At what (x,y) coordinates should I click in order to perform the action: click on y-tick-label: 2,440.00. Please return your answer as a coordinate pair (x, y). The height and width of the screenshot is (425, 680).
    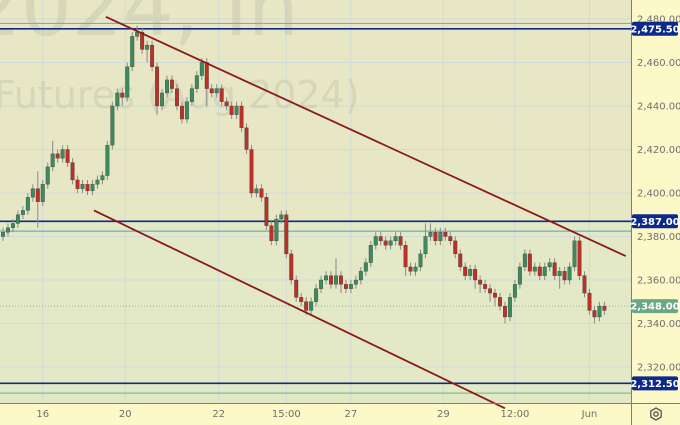
    Looking at the image, I should click on (658, 107).